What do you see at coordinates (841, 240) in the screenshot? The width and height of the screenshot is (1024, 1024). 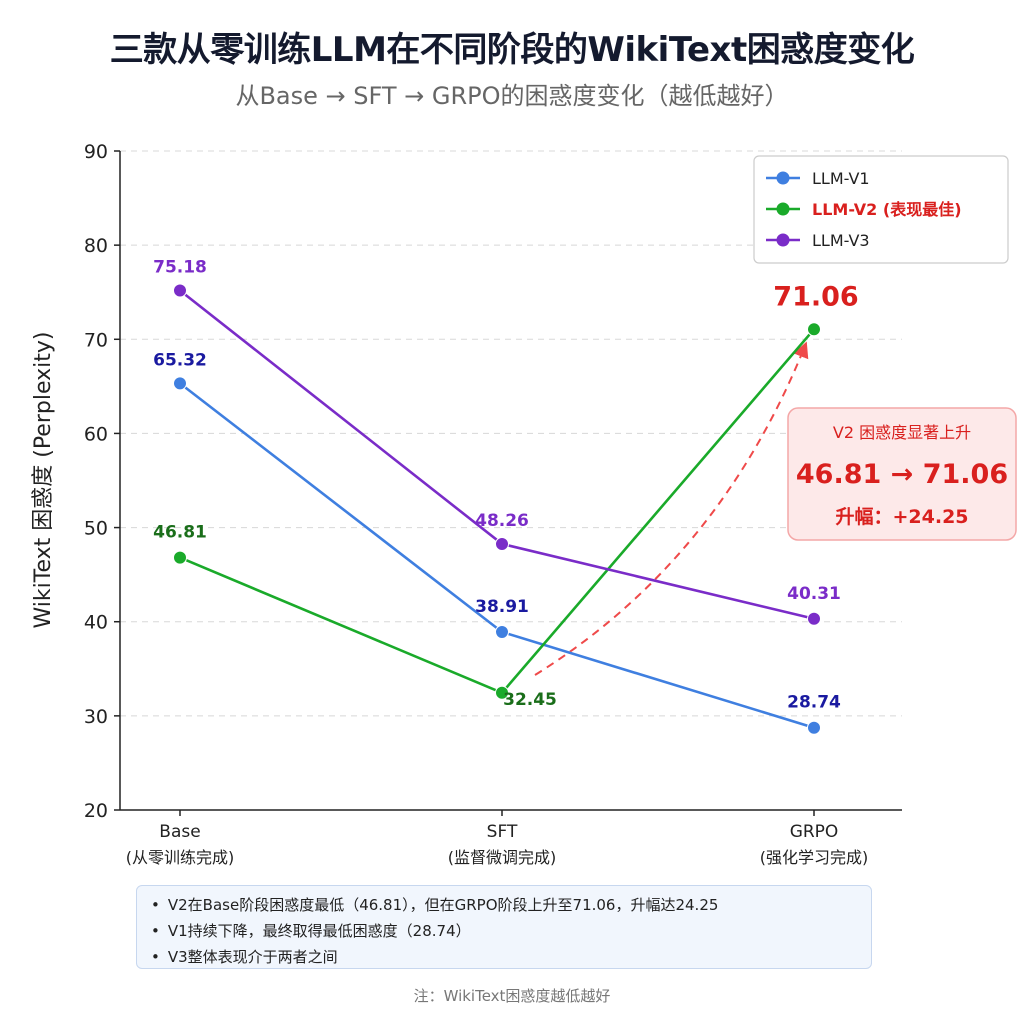 I see `legend-label: LLM-V3` at bounding box center [841, 240].